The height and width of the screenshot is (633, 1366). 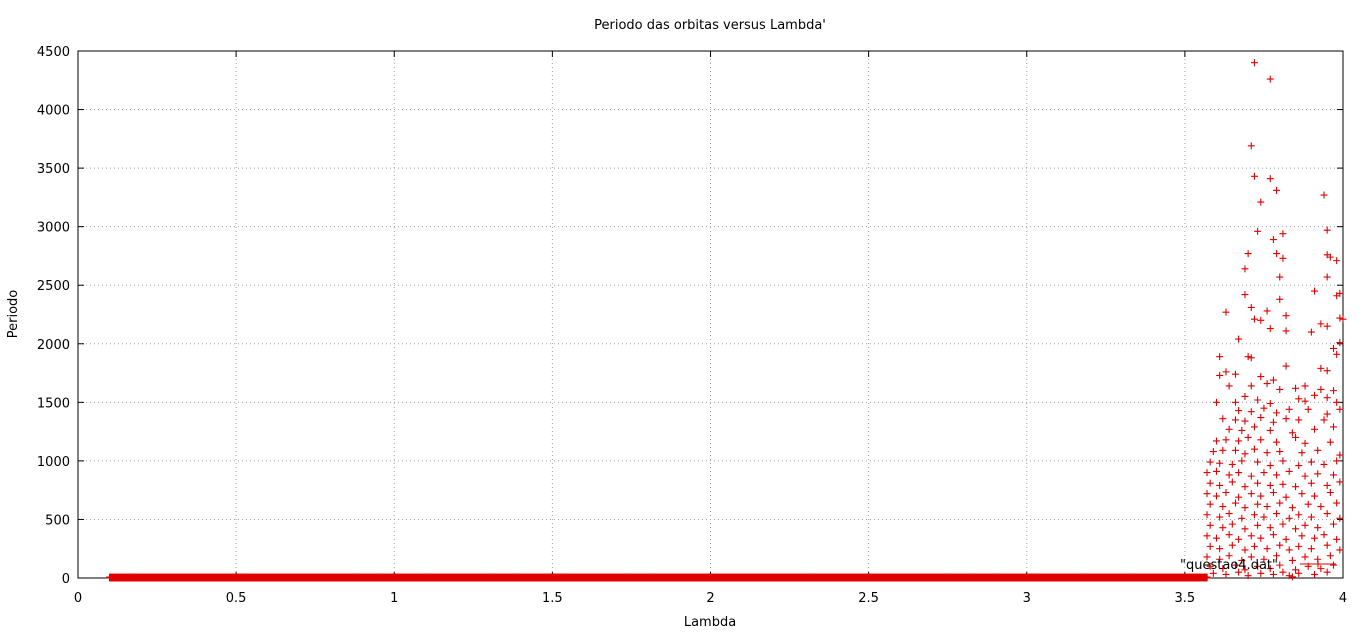 What do you see at coordinates (1185, 598) in the screenshot?
I see `x-tick-label: 3.5` at bounding box center [1185, 598].